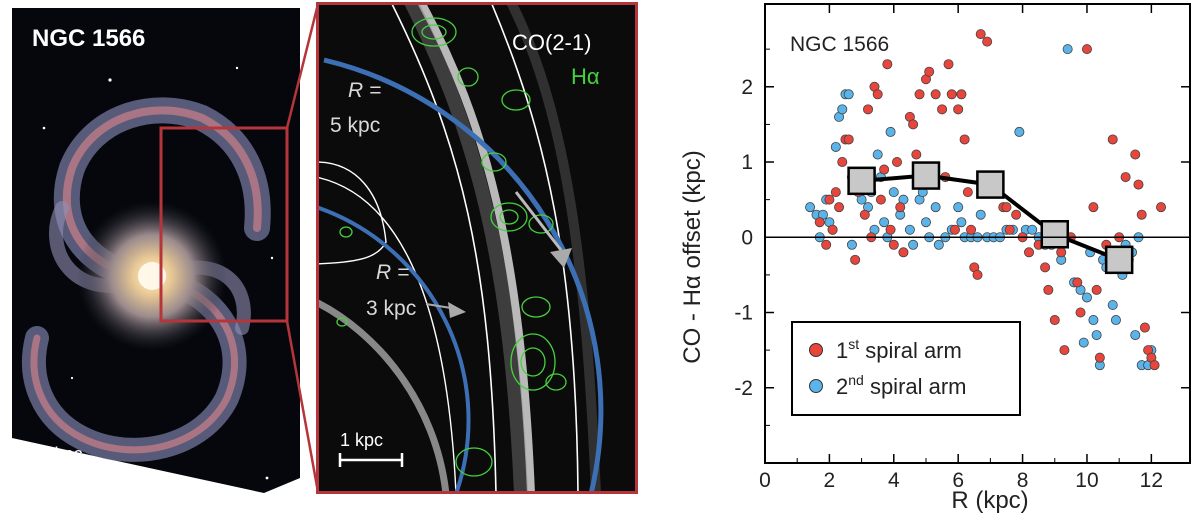 This screenshot has width=1200, height=530. I want to click on y-tick-label: 0, so click(747, 237).